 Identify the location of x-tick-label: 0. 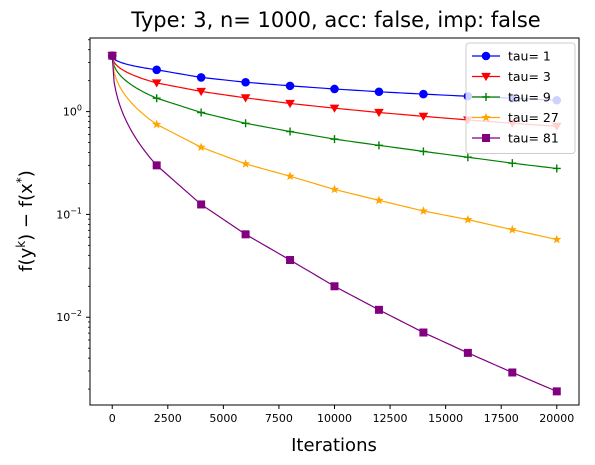
(112, 418).